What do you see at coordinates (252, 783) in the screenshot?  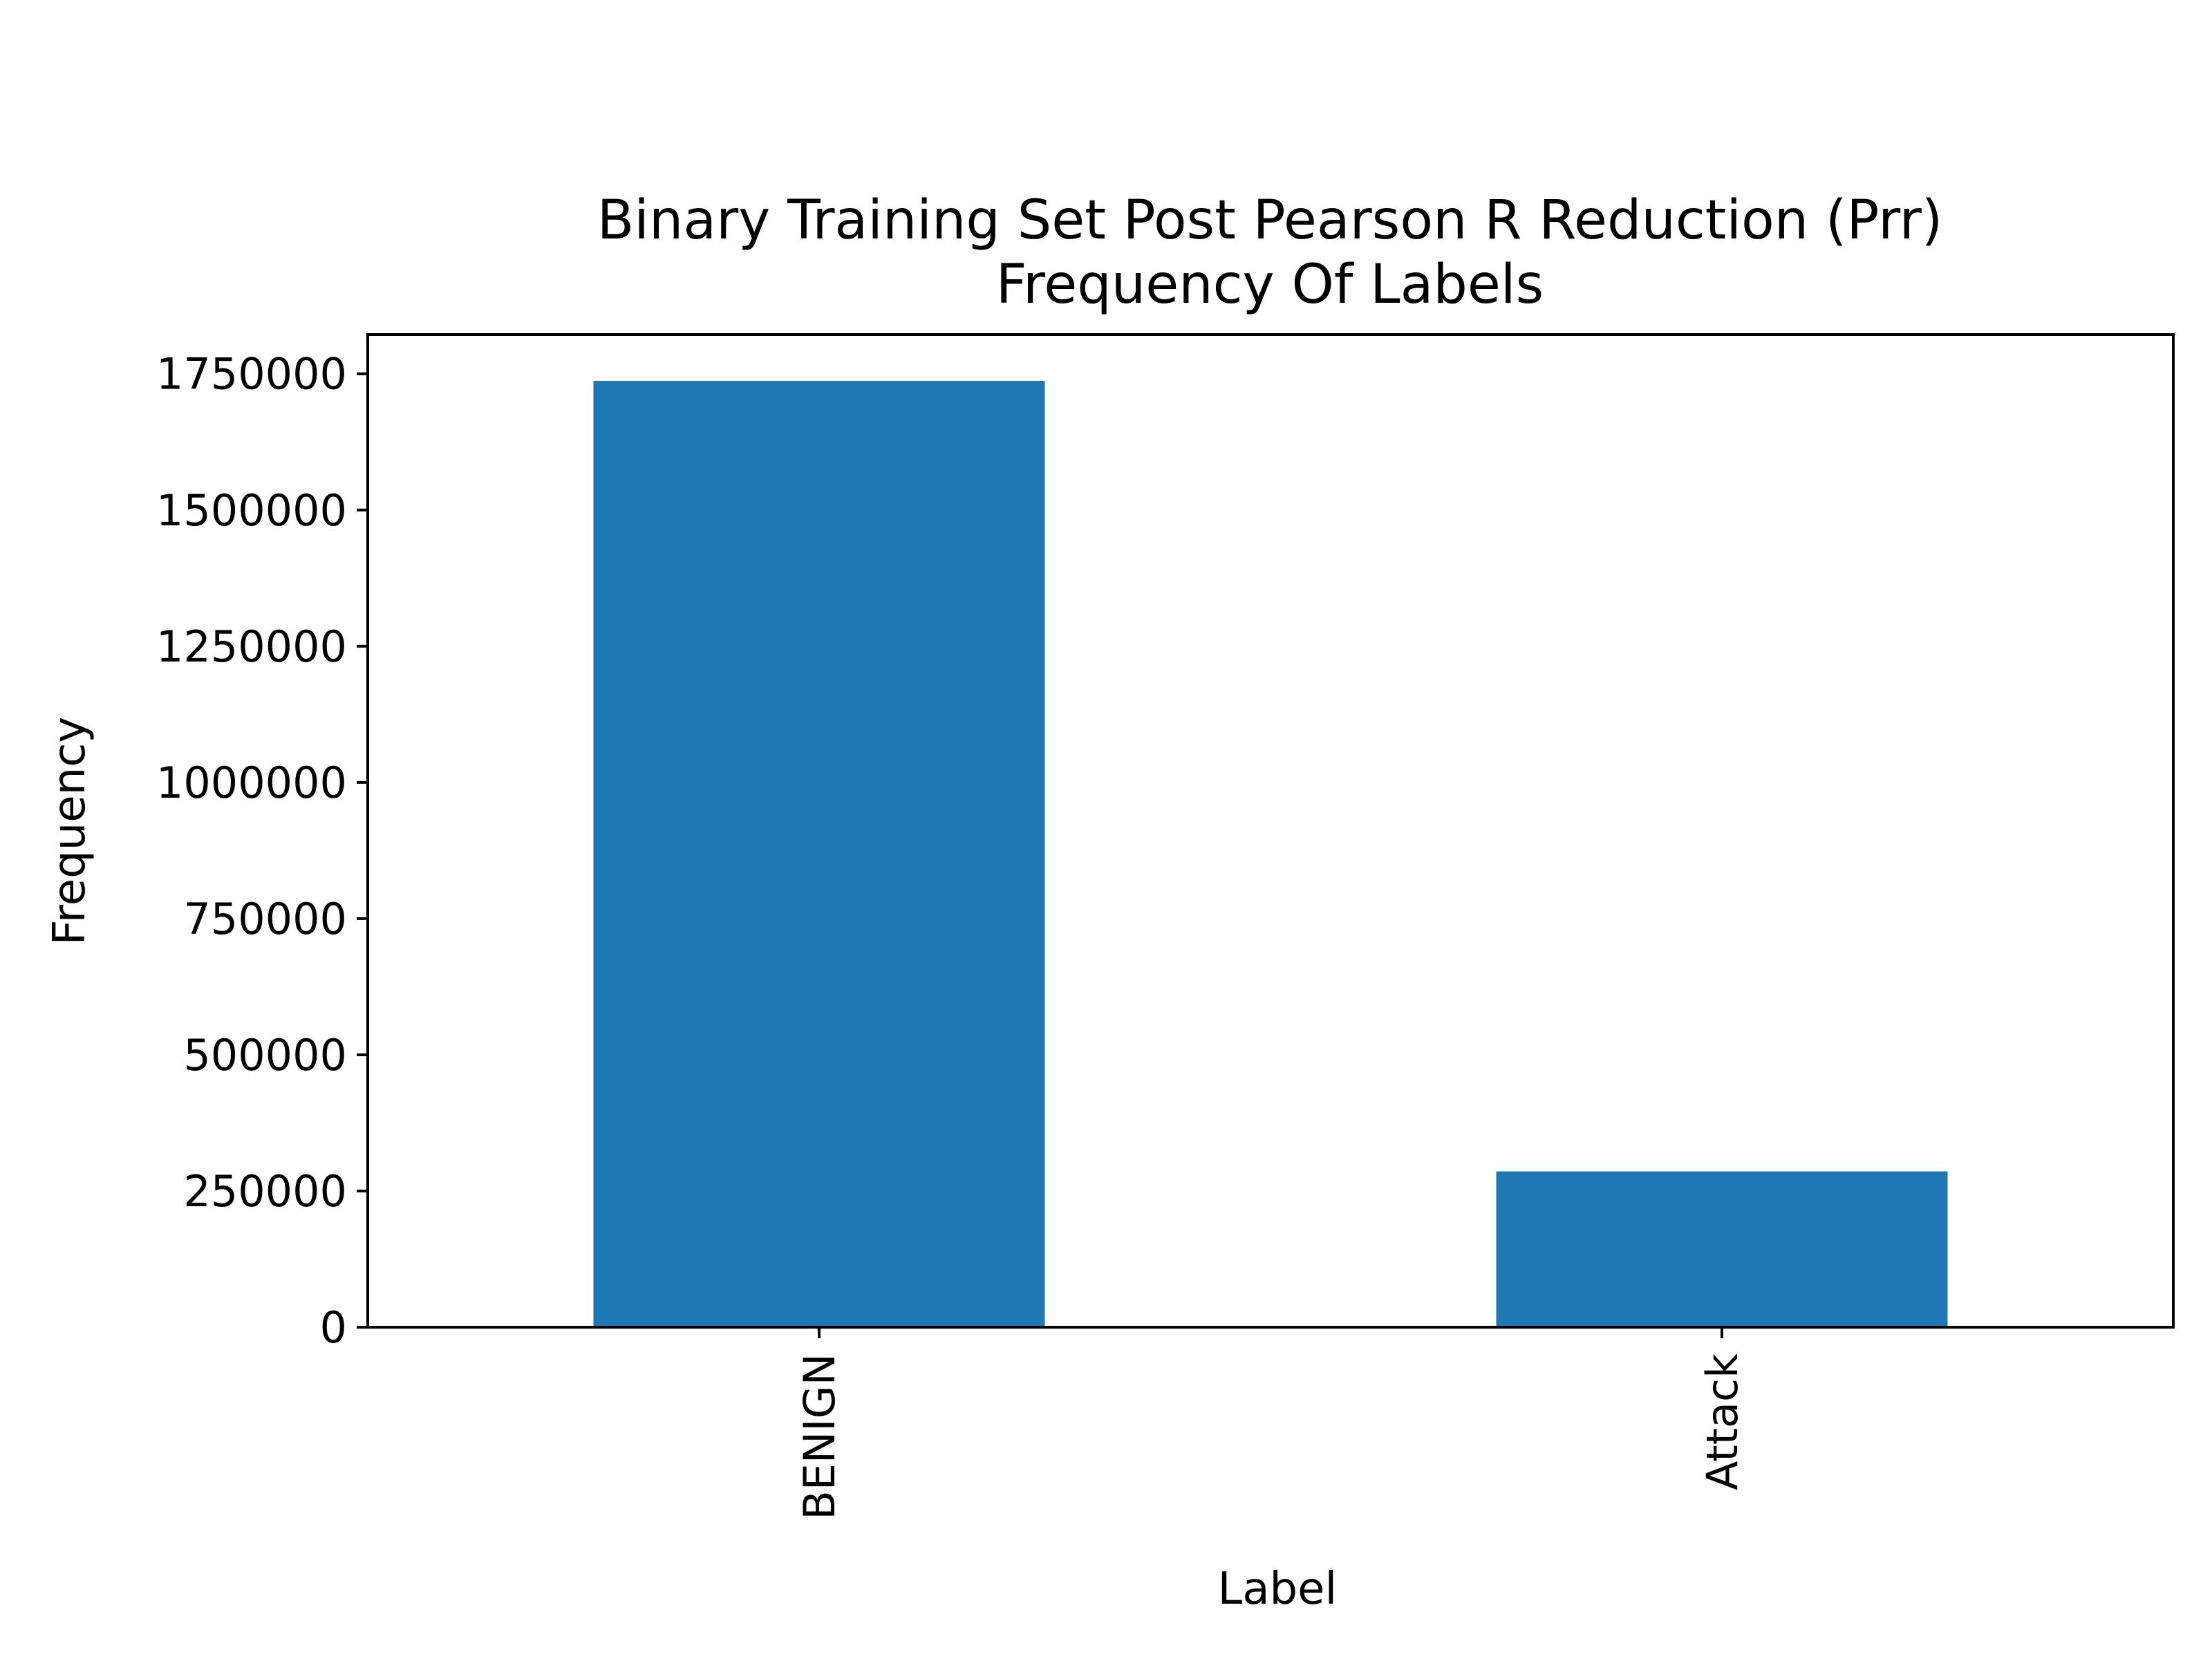 I see `y-tick-label: 1000000` at bounding box center [252, 783].